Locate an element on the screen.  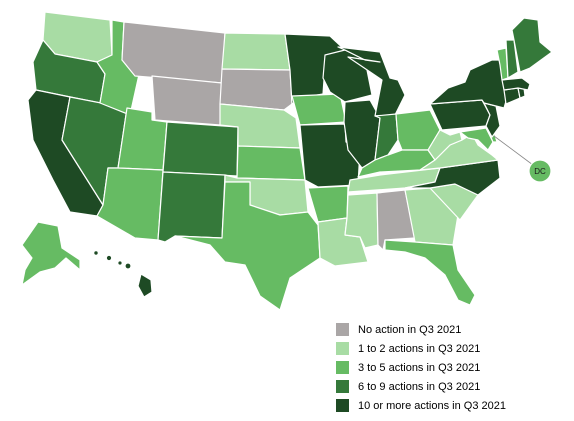
state-pa is located at coordinates (460, 115).